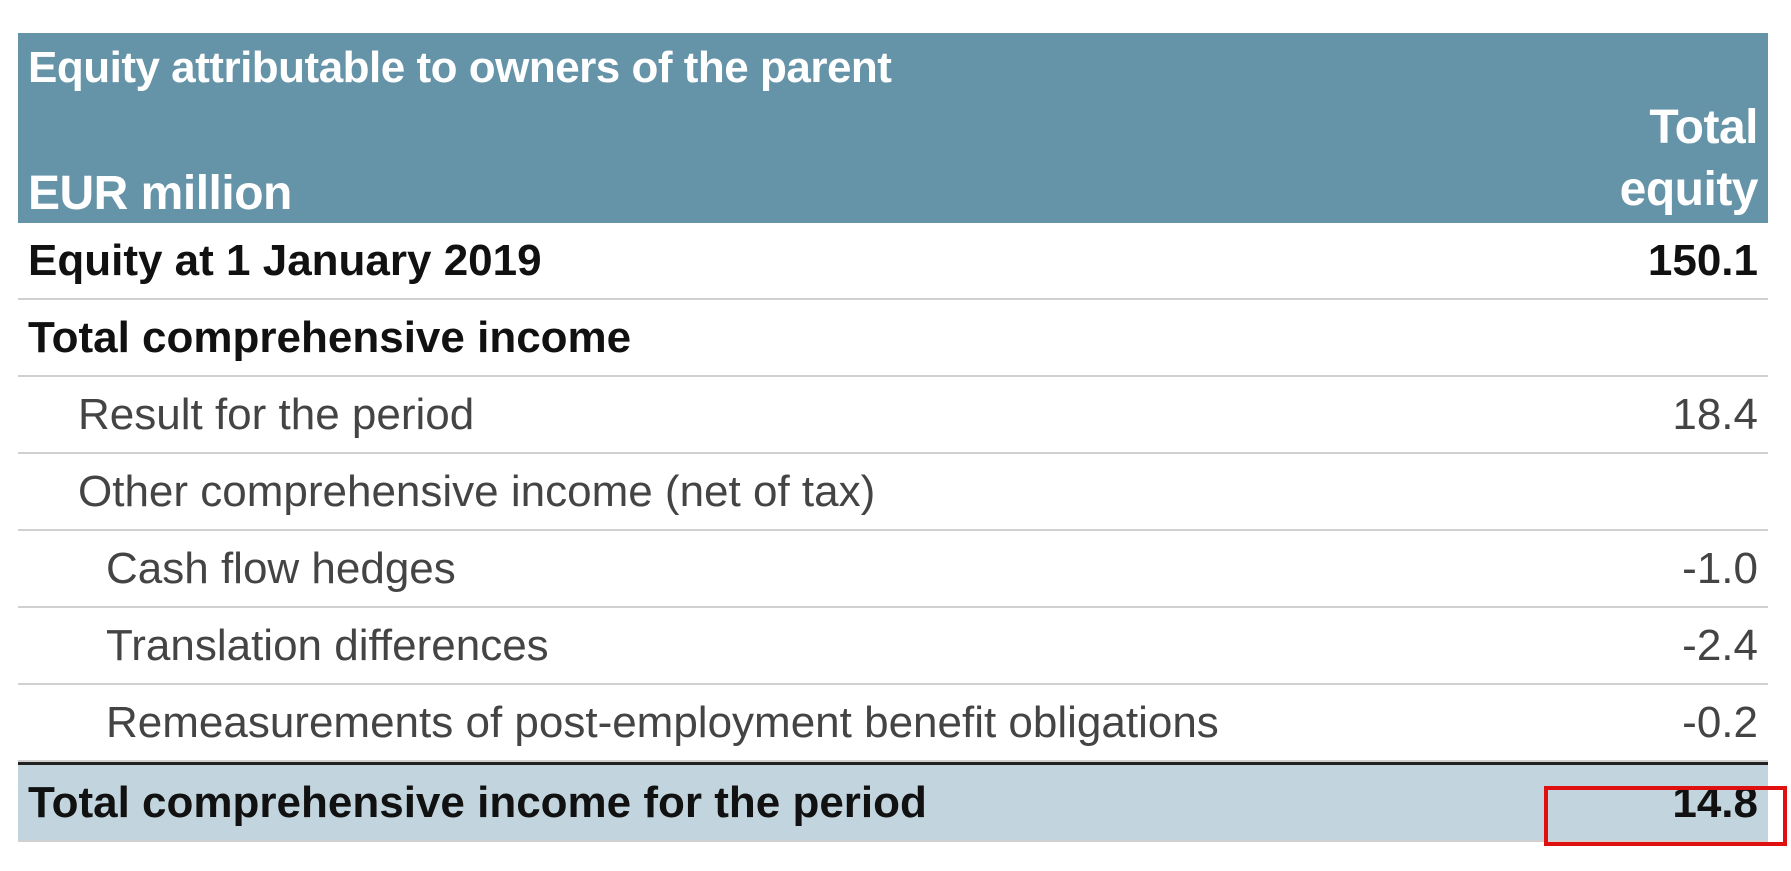 This screenshot has height=871, width=1791. What do you see at coordinates (276, 414) in the screenshot?
I see `row-label: Result for the period` at bounding box center [276, 414].